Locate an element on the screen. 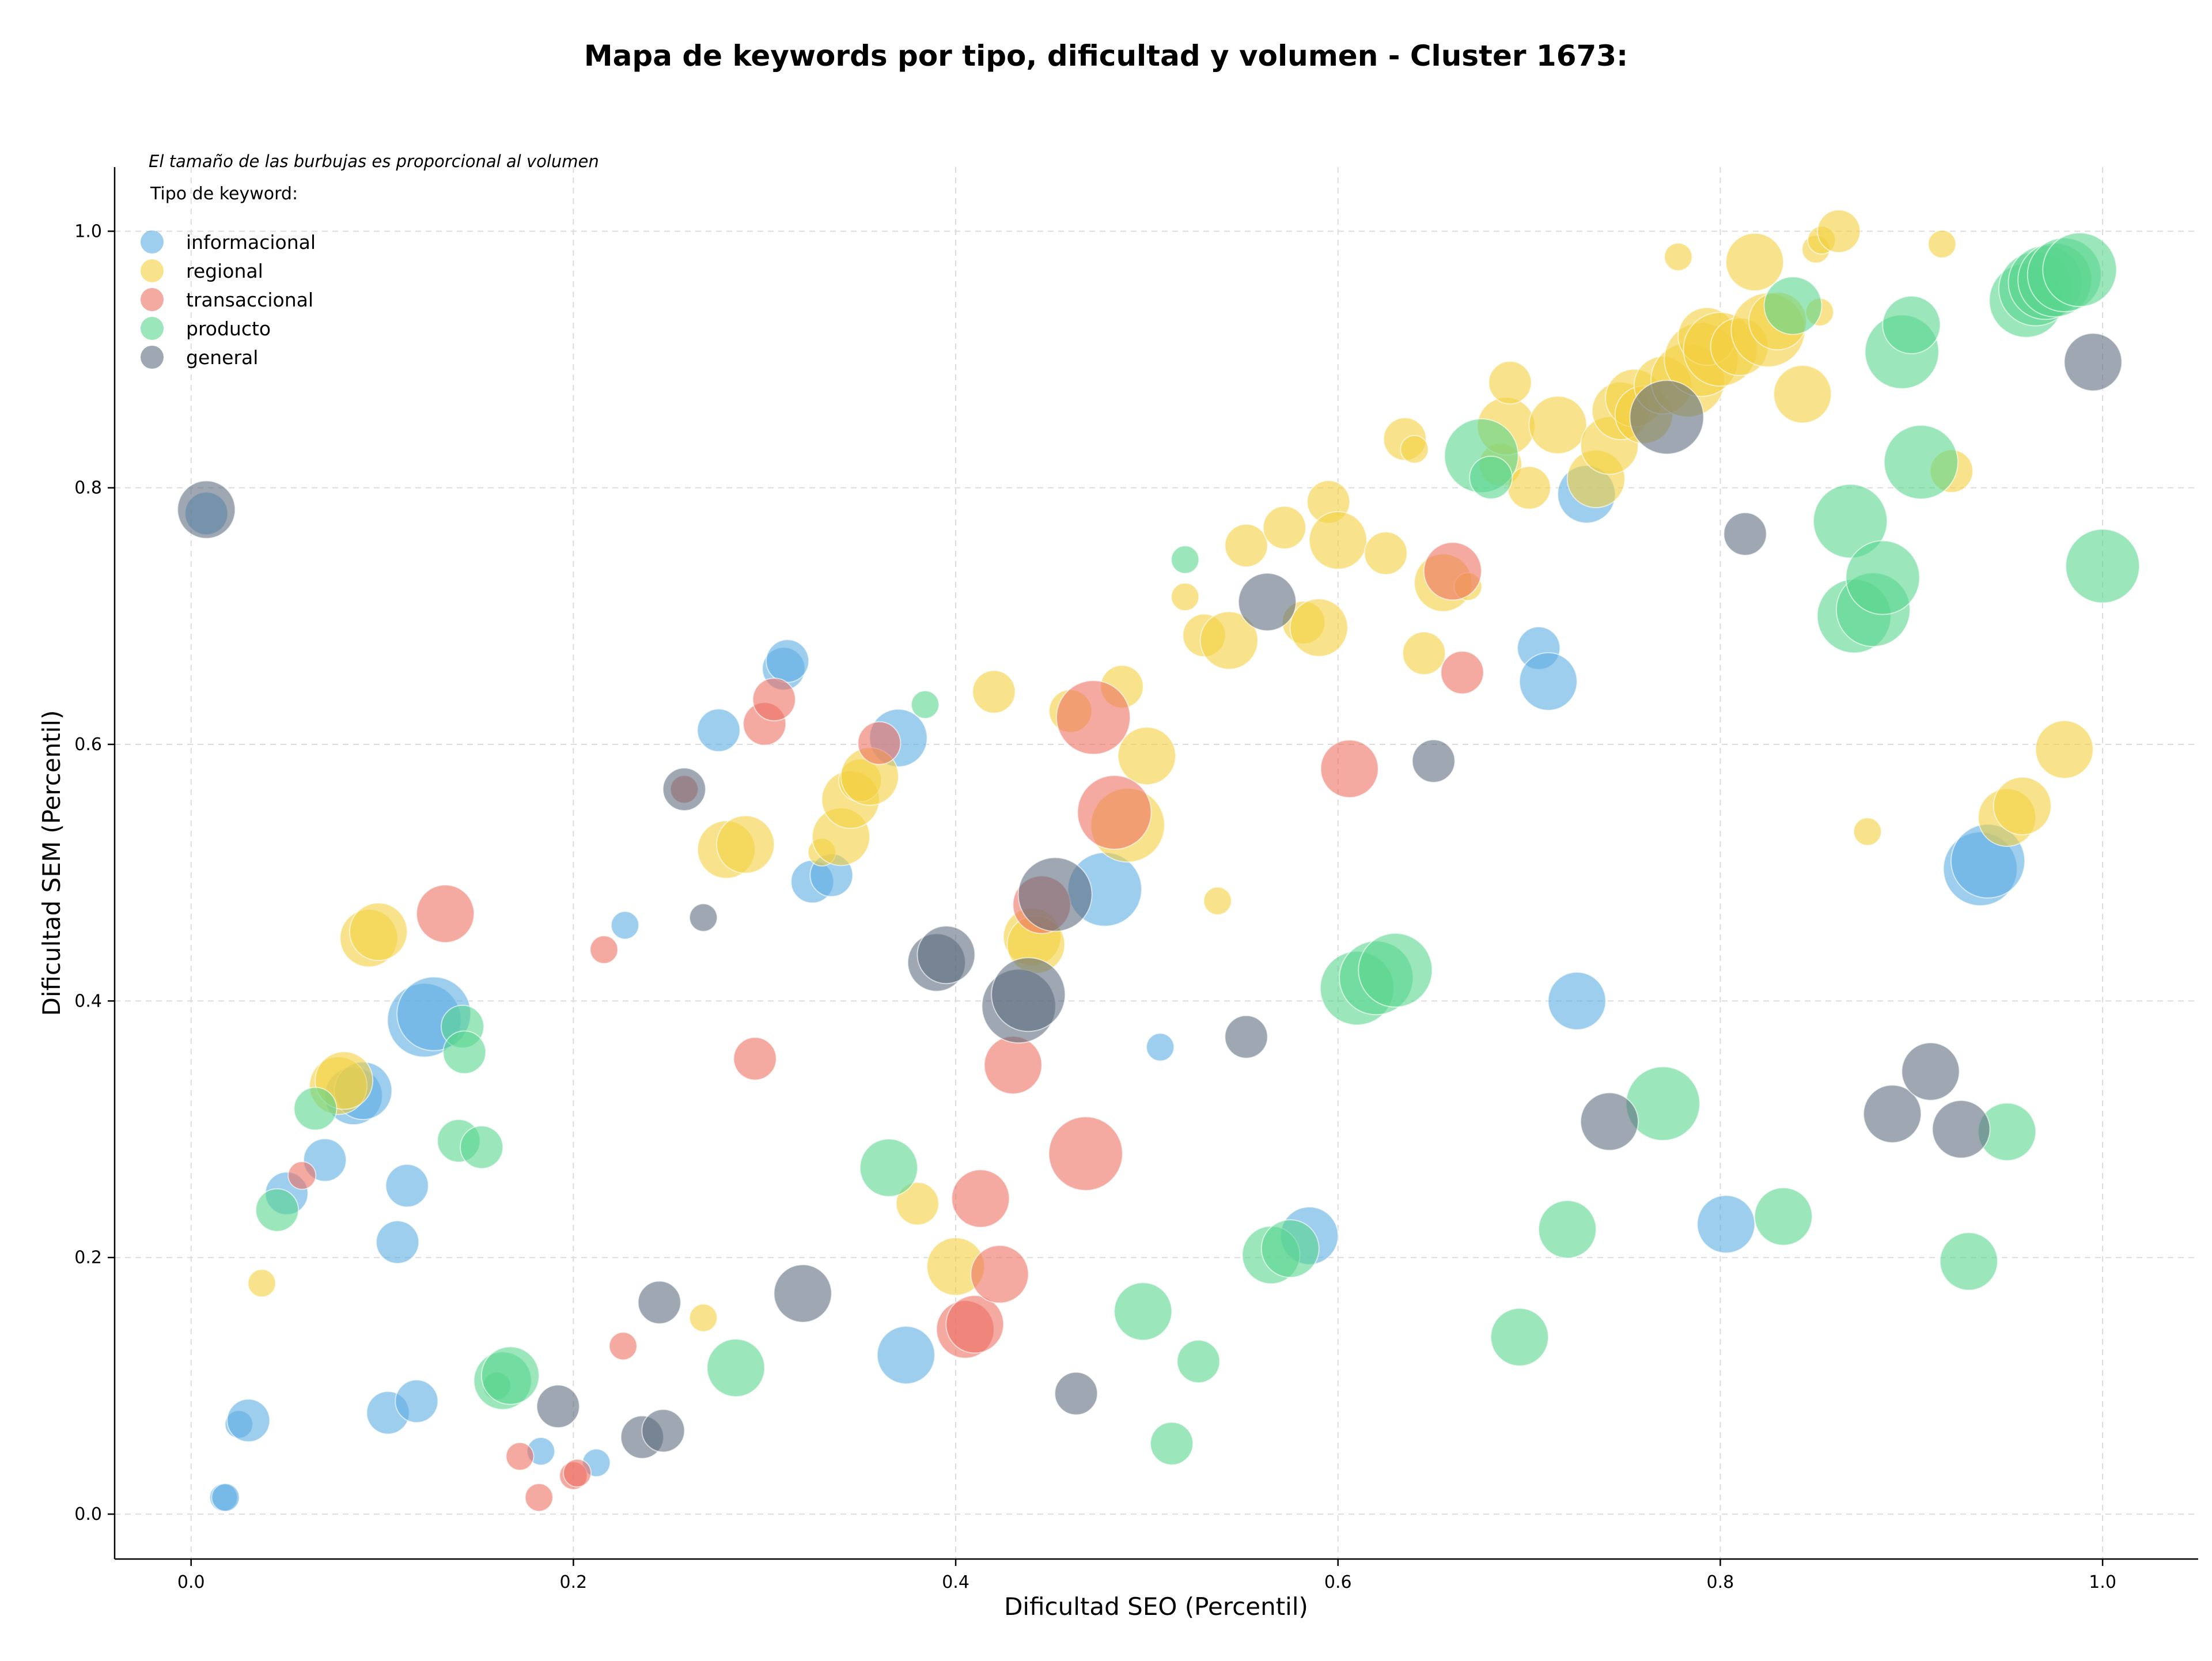  legend-item-producto: producto is located at coordinates (206, 328).